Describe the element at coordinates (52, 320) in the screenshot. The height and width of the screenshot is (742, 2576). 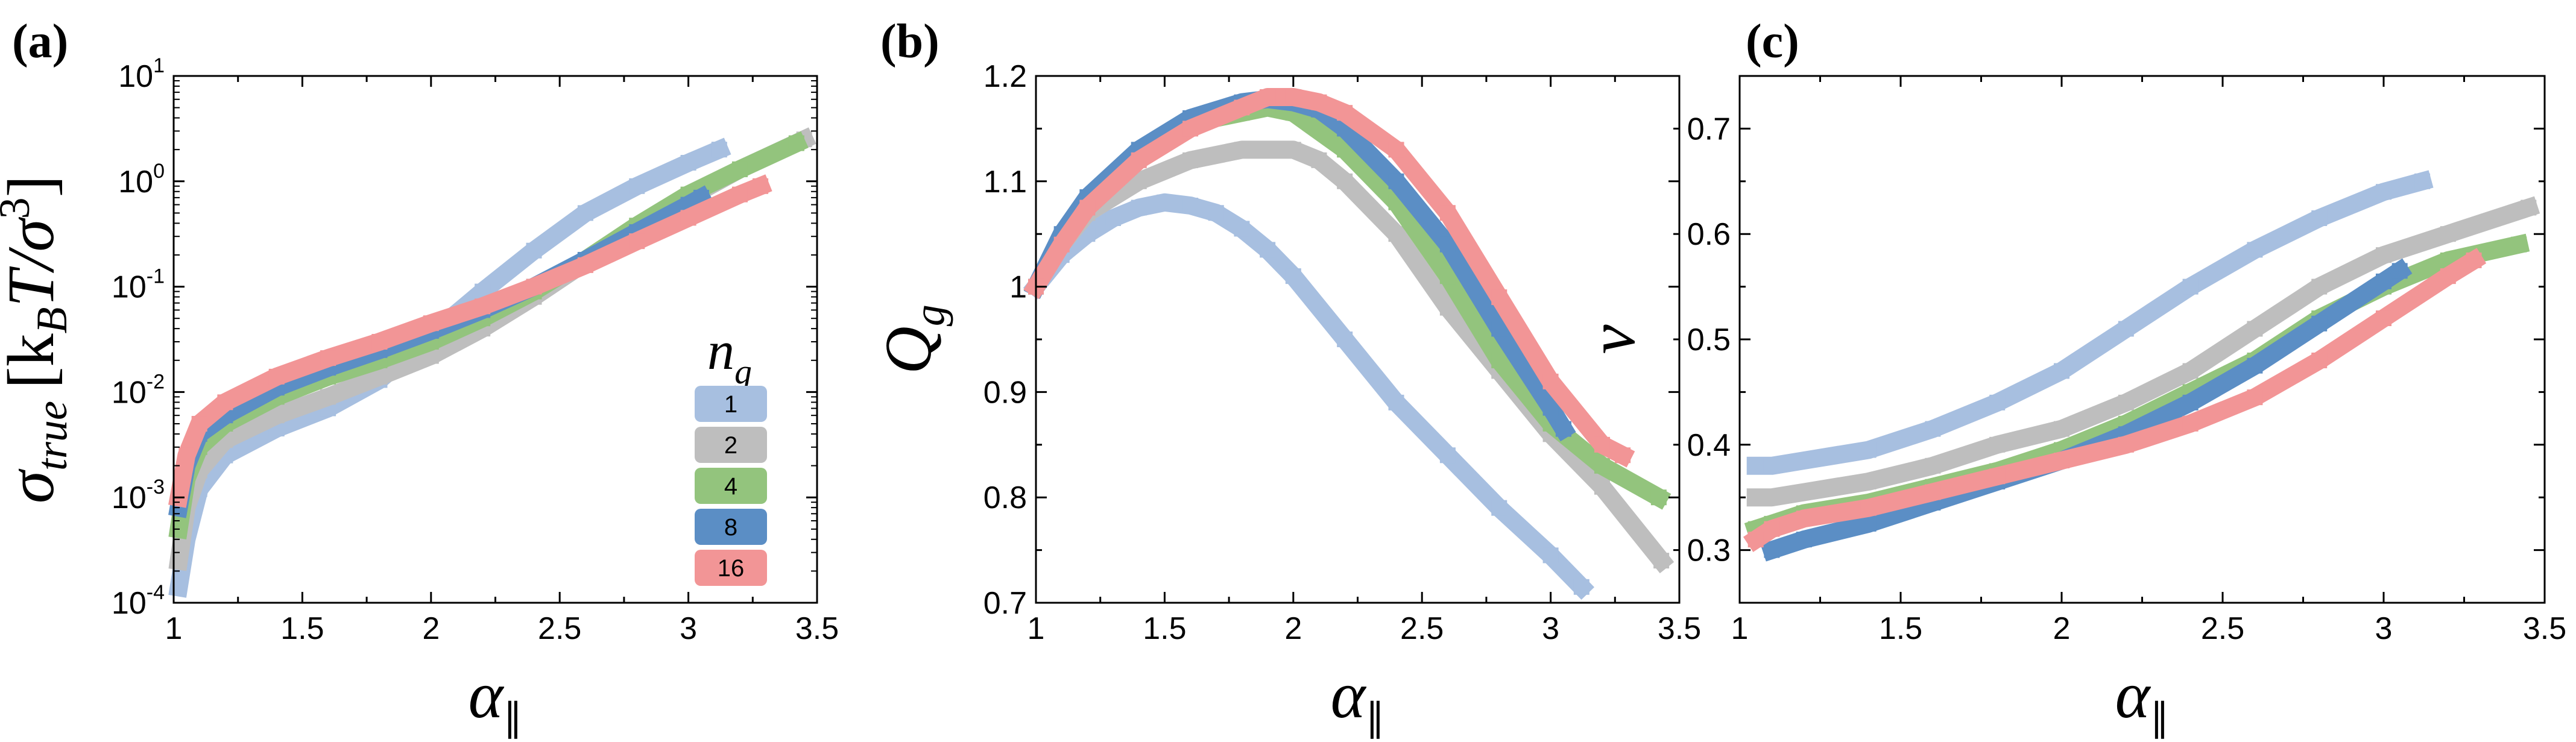
I see `y-axis-label-units-subscript: B` at that location.